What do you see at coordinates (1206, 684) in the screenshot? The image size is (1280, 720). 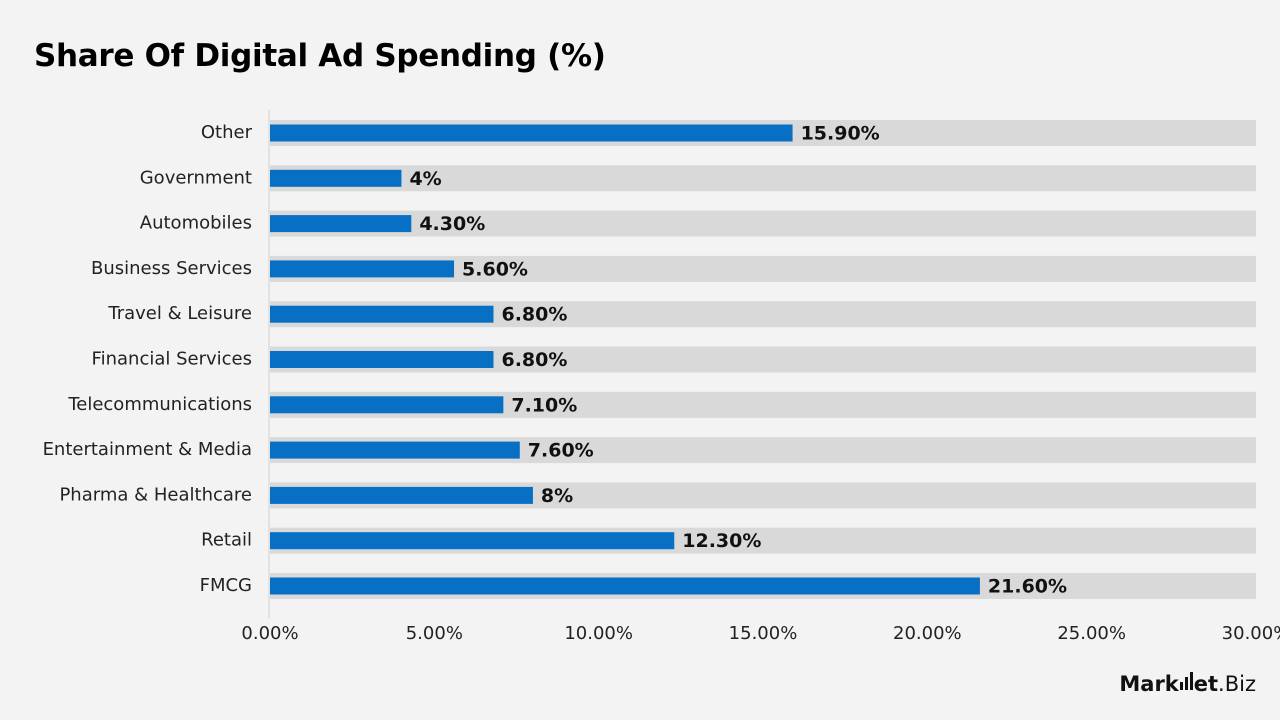 I see `brand-name-part-2: et` at bounding box center [1206, 684].